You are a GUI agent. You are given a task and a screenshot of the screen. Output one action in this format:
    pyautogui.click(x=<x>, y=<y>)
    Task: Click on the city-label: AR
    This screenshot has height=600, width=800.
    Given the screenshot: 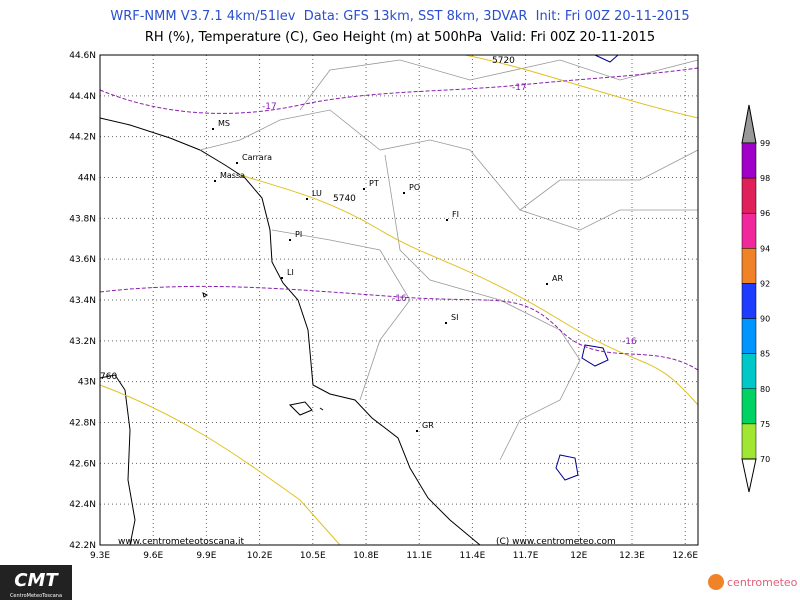 What is the action you would take?
    pyautogui.click(x=557, y=278)
    